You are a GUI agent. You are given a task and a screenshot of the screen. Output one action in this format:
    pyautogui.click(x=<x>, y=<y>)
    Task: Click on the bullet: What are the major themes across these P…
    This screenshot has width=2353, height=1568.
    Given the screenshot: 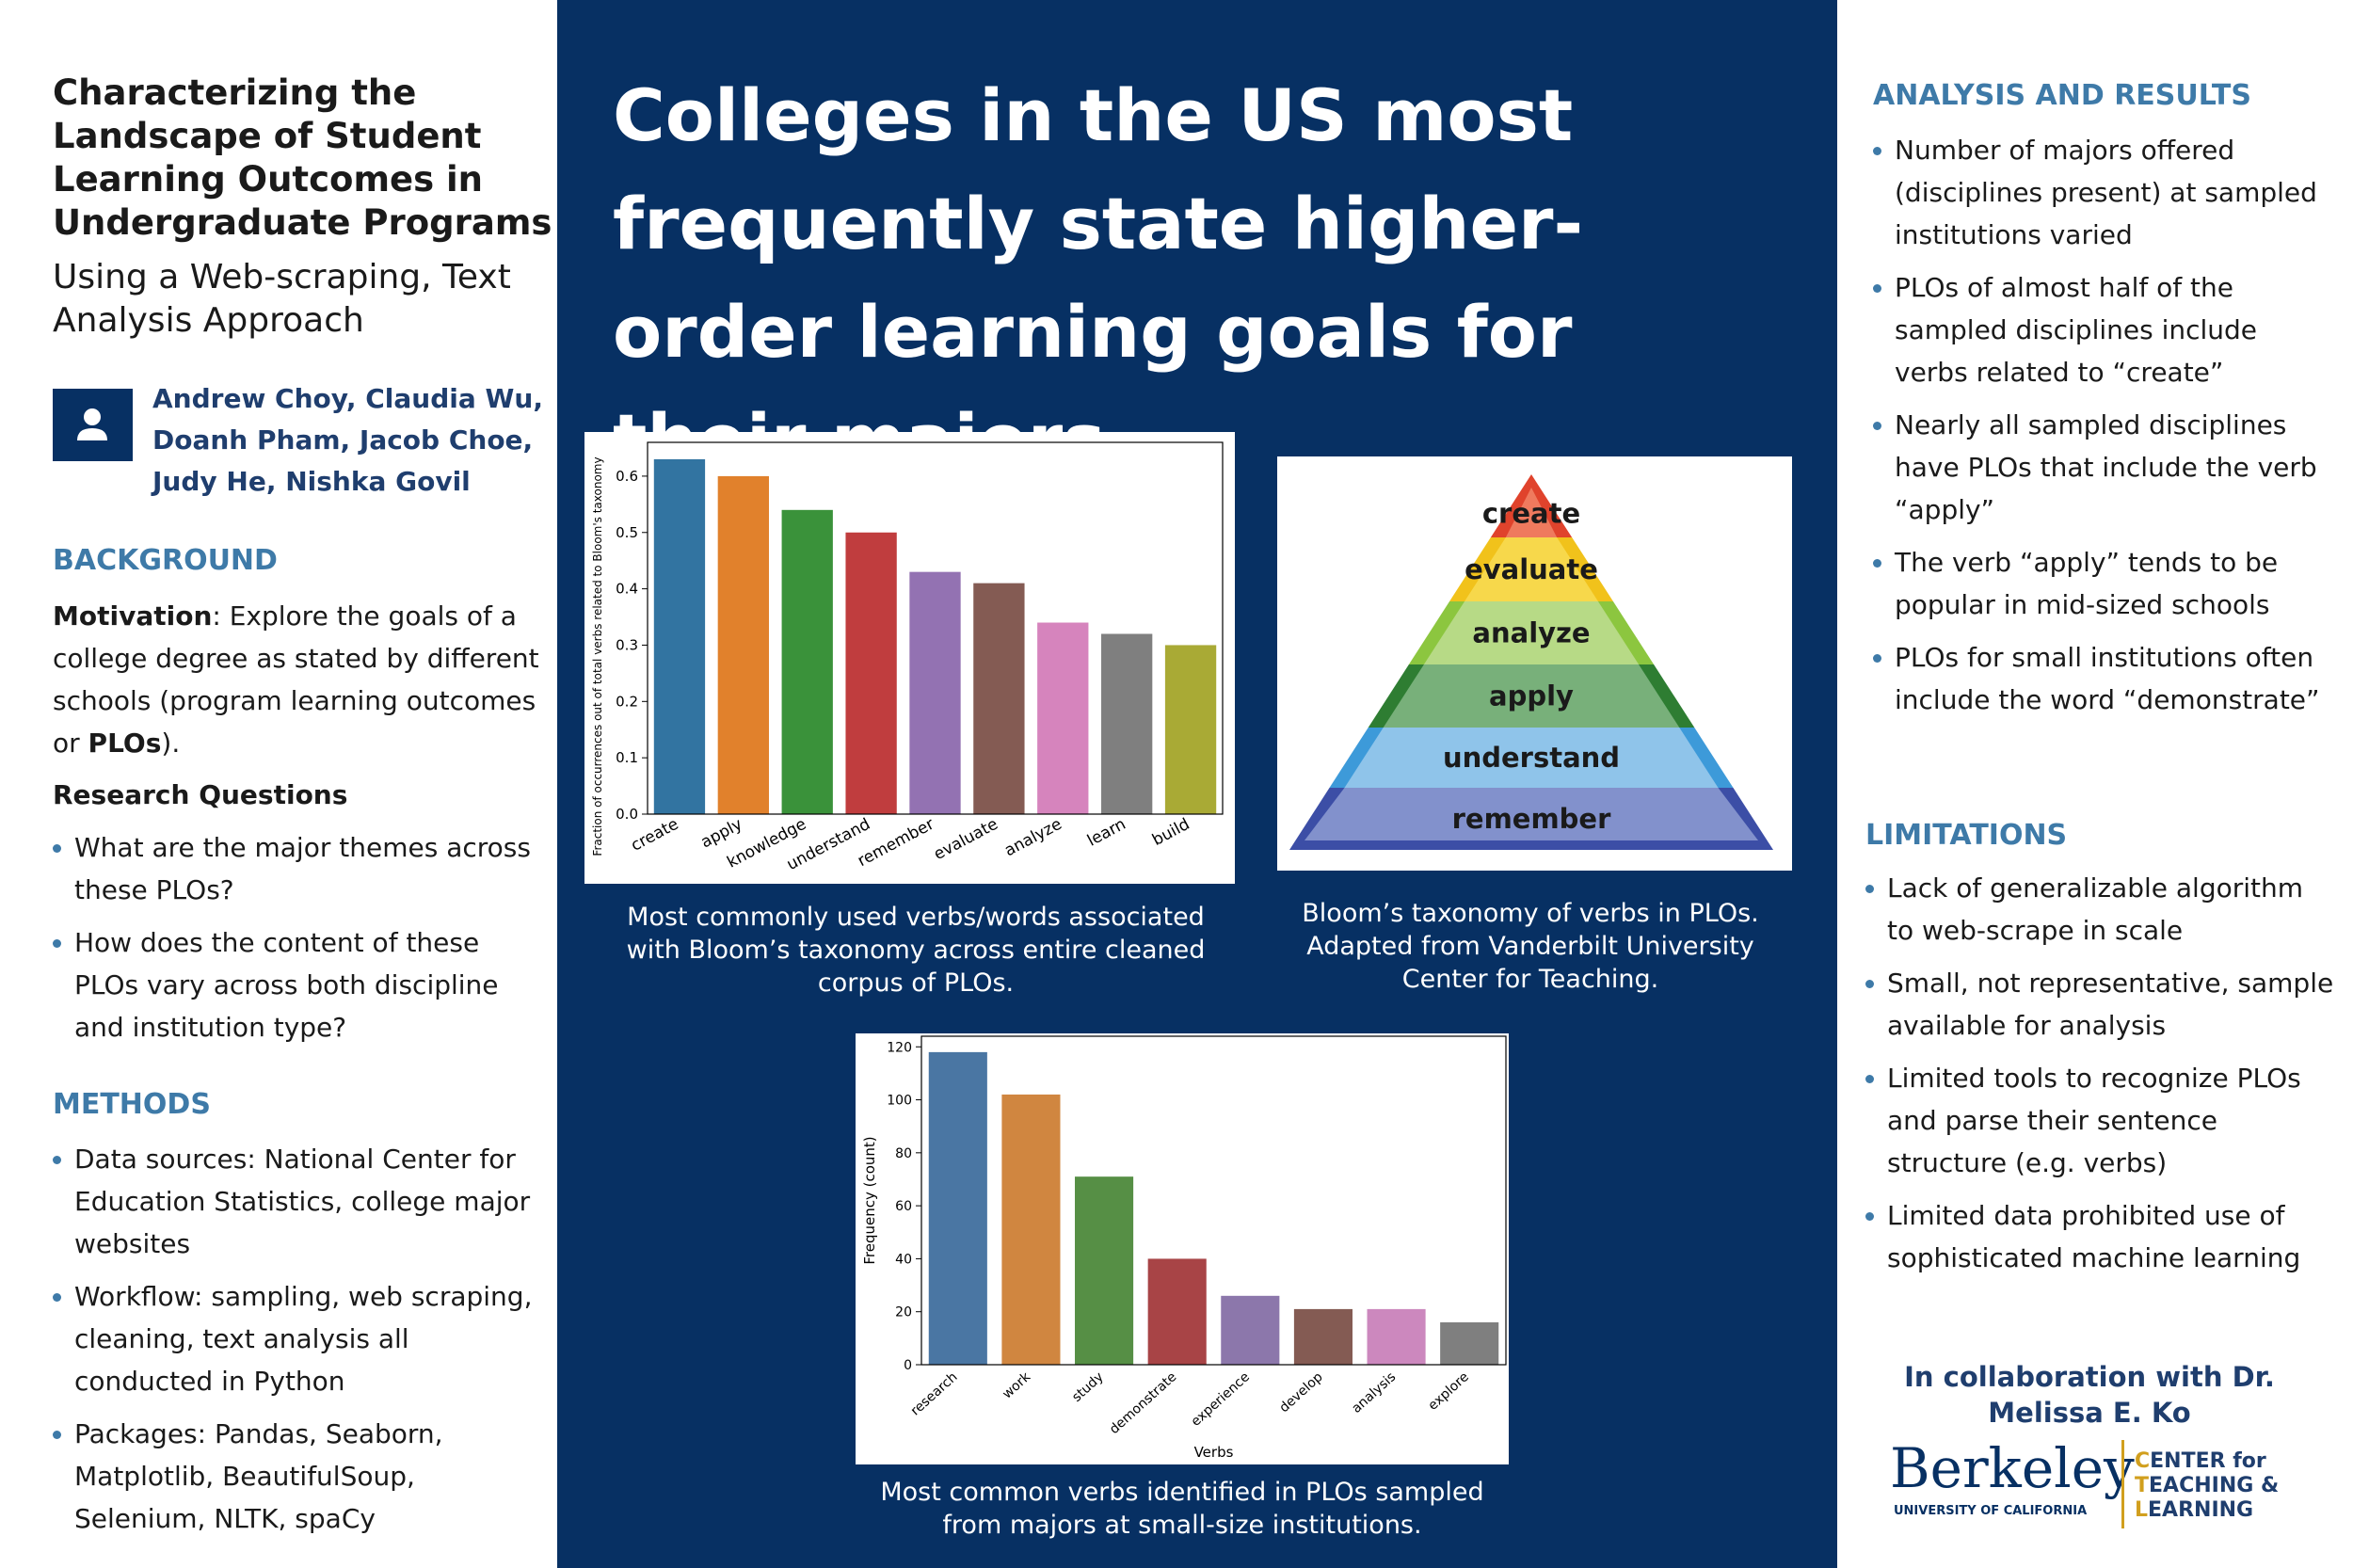 What is the action you would take?
    pyautogui.click(x=293, y=868)
    